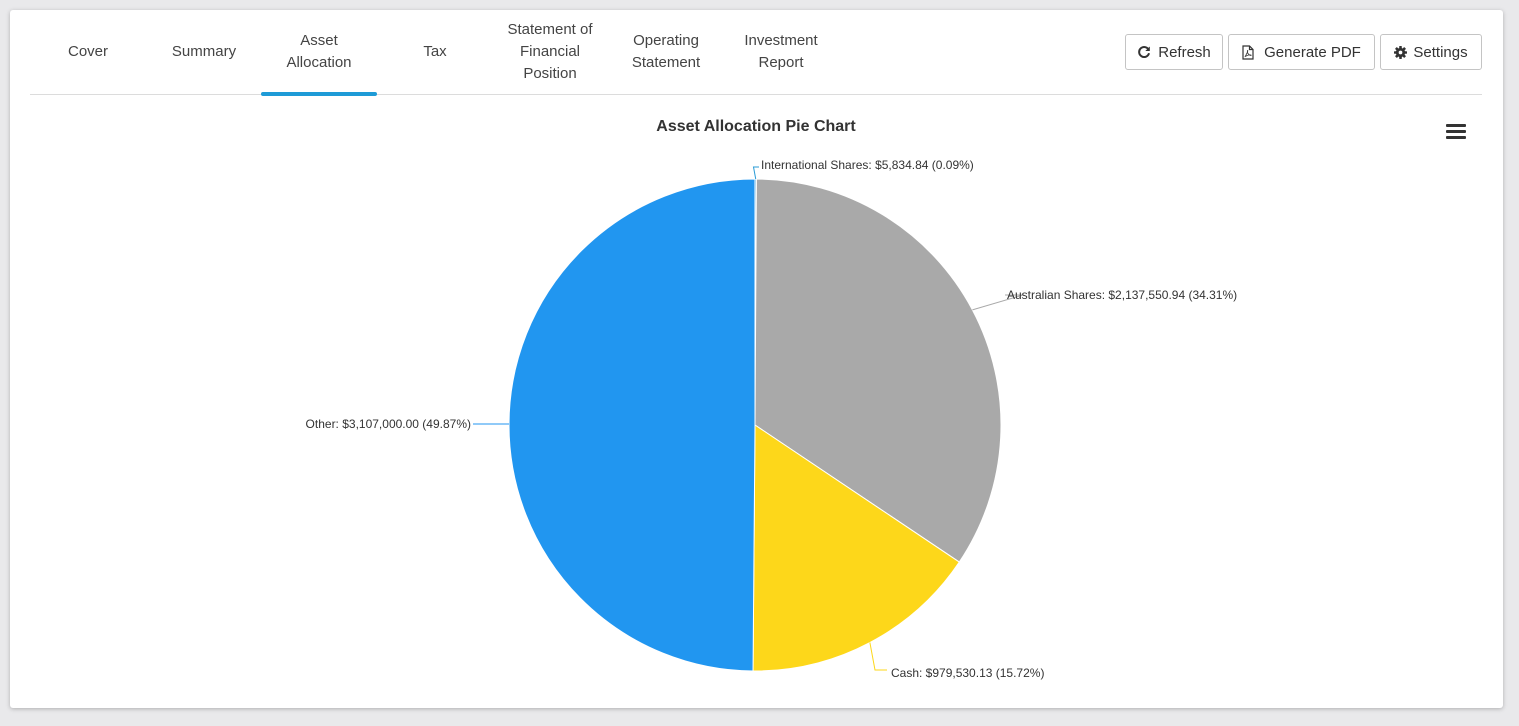 The width and height of the screenshot is (1519, 726). I want to click on tab-label: Cover, so click(87, 51).